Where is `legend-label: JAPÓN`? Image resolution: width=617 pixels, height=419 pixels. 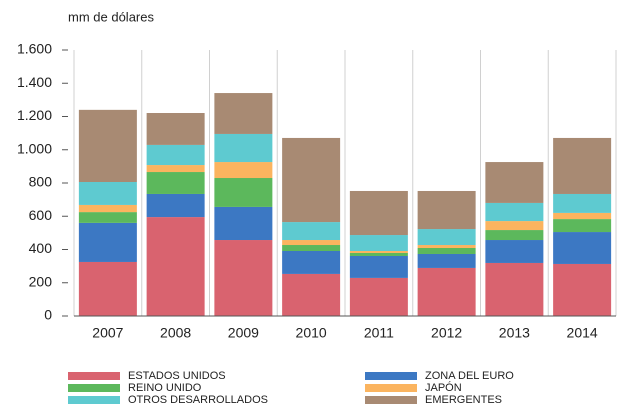
legend-label: JAPÓN is located at coordinates (443, 387).